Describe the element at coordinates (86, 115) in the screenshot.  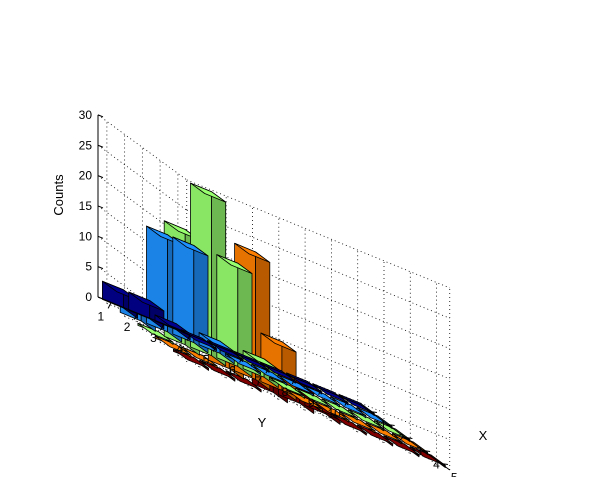
I see `z-tick-label: 30` at that location.